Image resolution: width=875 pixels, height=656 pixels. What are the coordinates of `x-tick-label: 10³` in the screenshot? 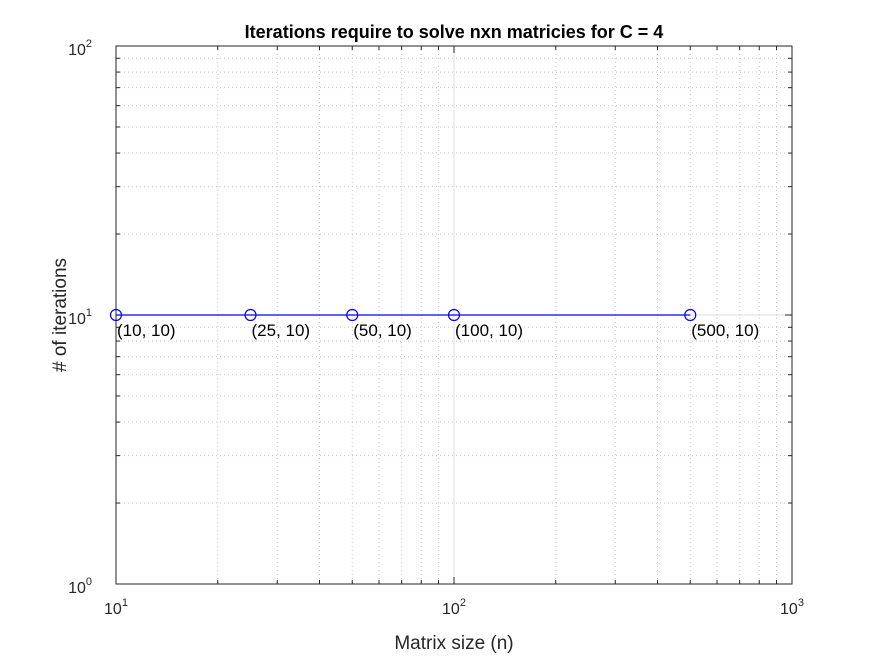 It's located at (792, 607).